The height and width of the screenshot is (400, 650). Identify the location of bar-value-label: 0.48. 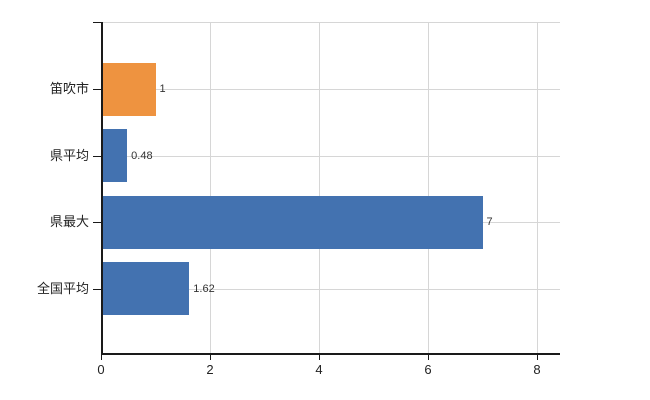
(142, 155).